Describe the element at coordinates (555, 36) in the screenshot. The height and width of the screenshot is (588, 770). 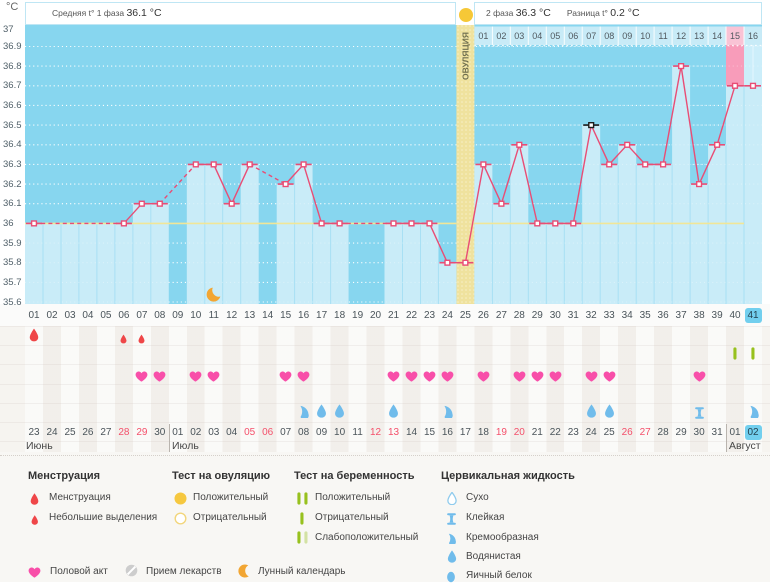
I see `svg-text: 05` at that location.